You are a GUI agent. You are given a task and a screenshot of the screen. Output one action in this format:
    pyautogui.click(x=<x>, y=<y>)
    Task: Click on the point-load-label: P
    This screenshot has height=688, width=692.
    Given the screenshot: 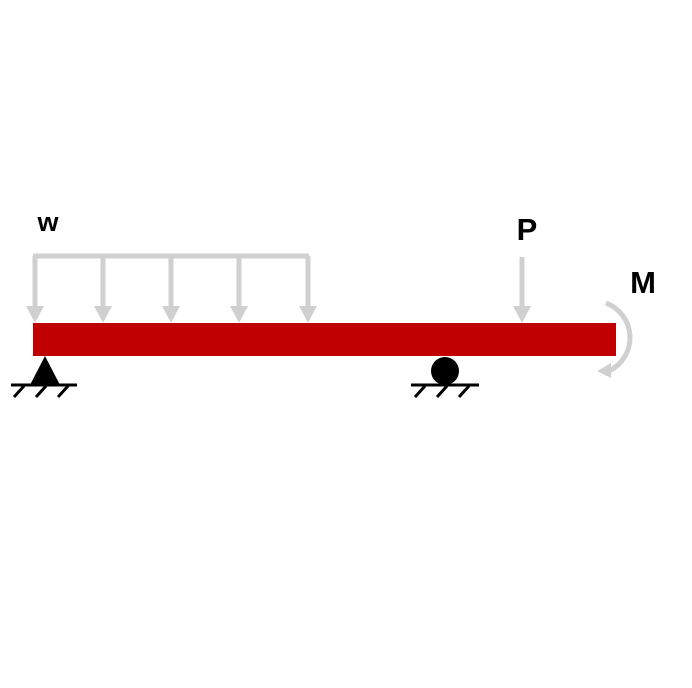 What is the action you would take?
    pyautogui.click(x=527, y=229)
    